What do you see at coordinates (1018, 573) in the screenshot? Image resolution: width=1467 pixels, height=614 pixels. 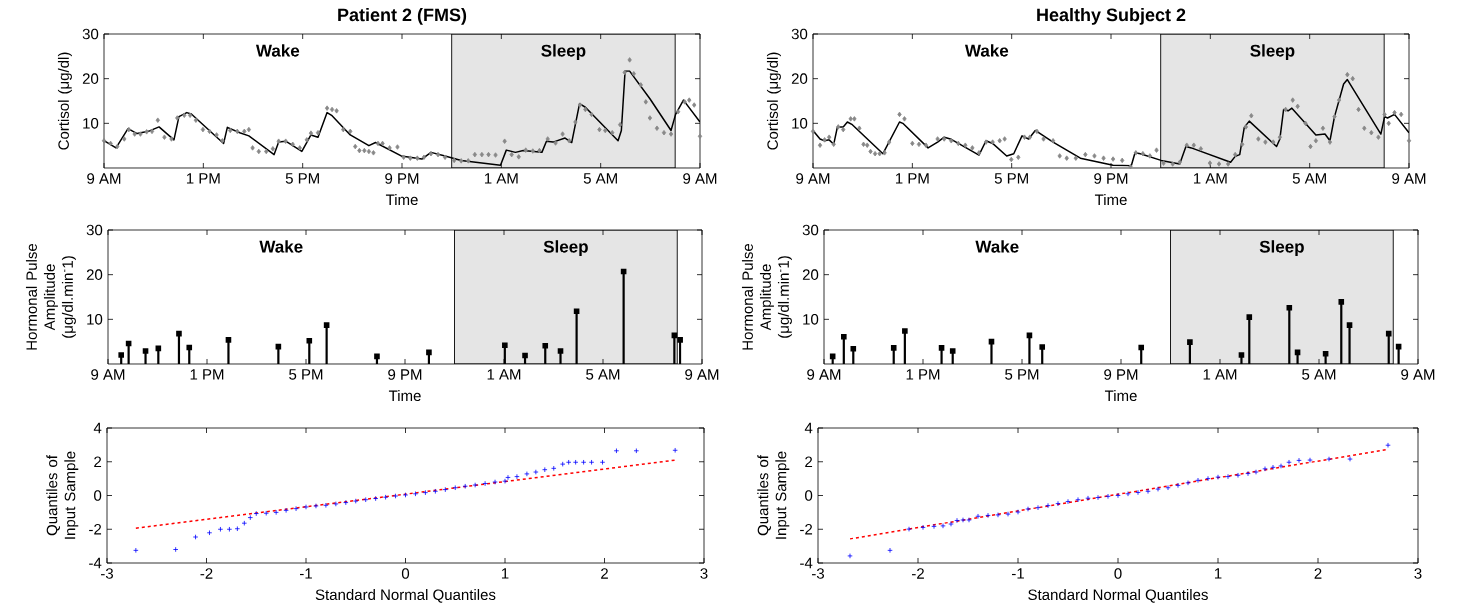 I see `x-tick-label: -1` at bounding box center [1018, 573].